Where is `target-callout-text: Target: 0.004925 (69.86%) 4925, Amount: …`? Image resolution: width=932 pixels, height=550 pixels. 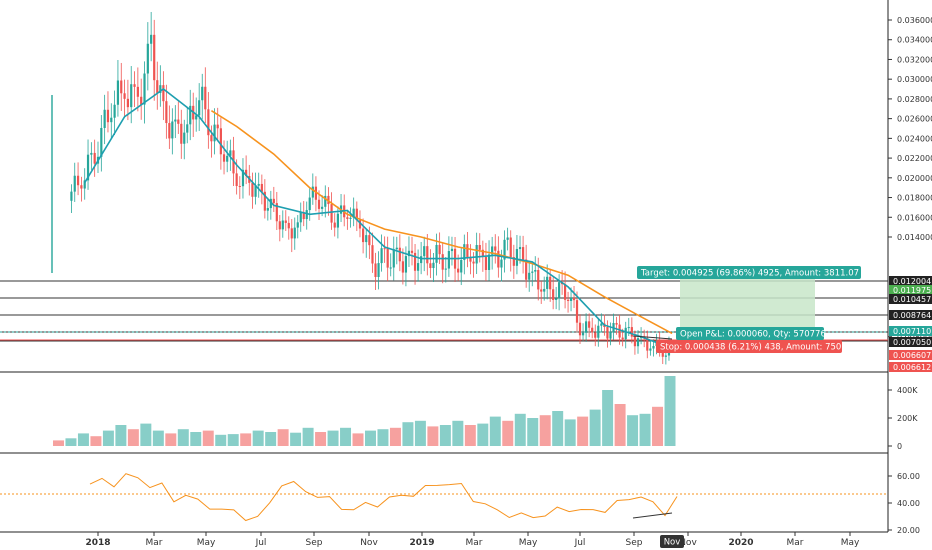 target-callout-text: Target: 0.004925 (69.86%) 4925, Amount: … is located at coordinates (749, 274).